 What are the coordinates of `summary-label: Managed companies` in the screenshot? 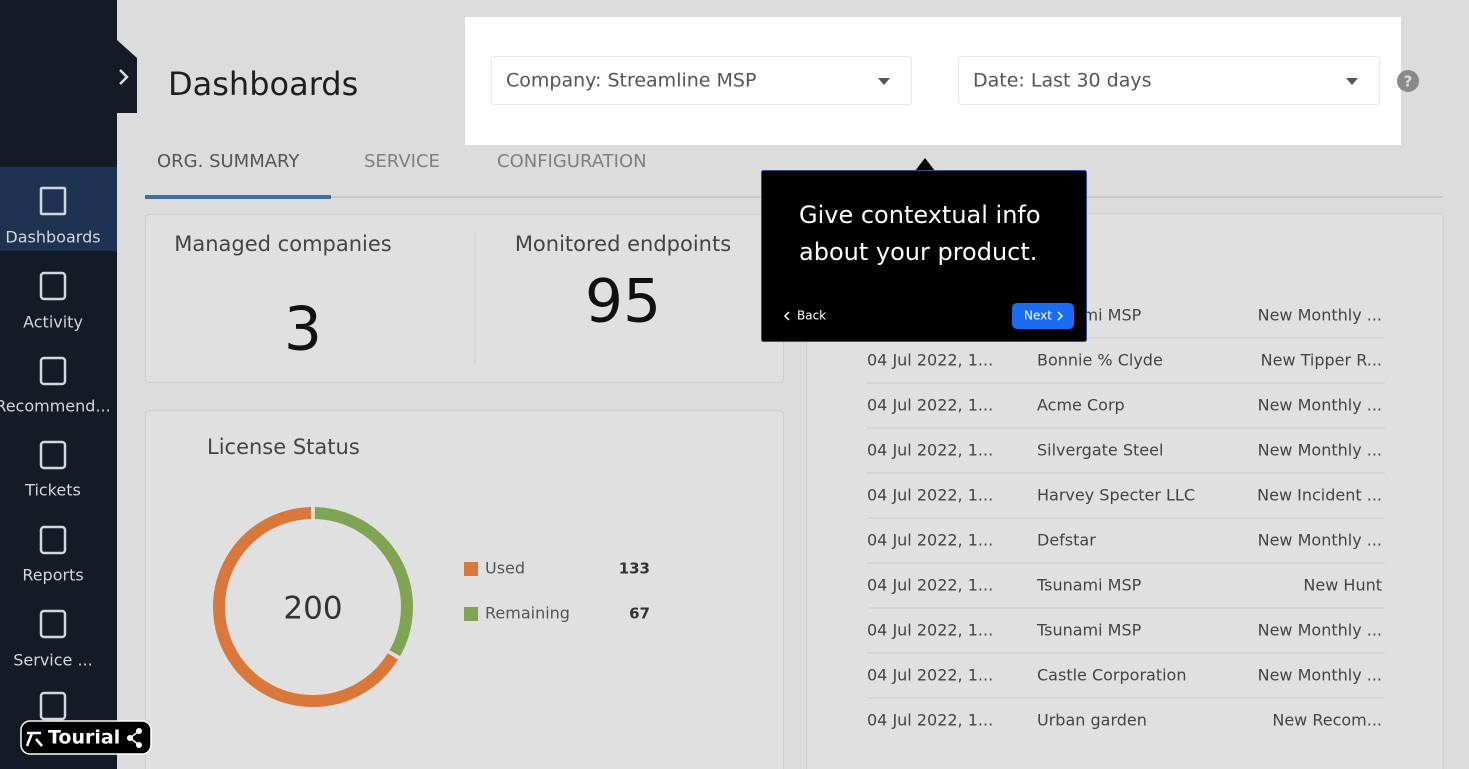 It's located at (282, 244).